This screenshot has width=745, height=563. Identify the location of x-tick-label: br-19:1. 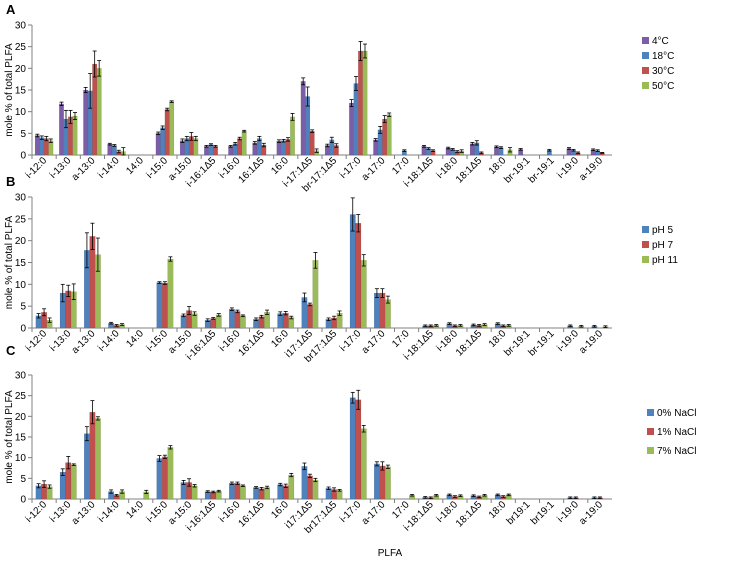
(517, 170).